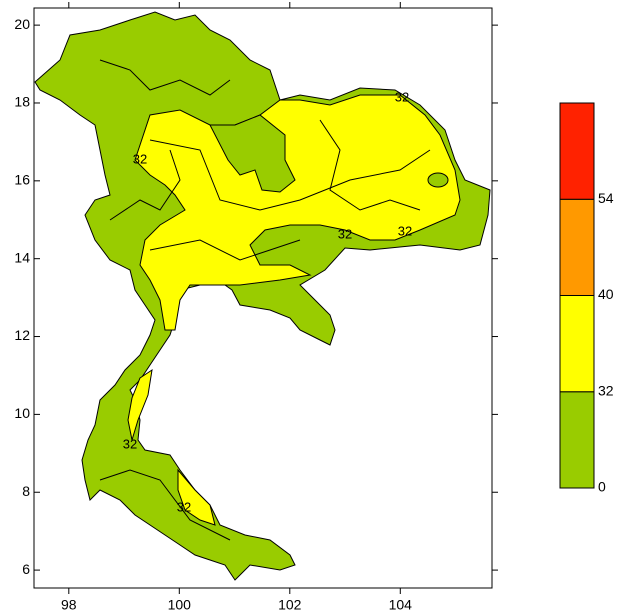 The height and width of the screenshot is (615, 620). What do you see at coordinates (401, 603) in the screenshot?
I see `x-tick-label: 104` at bounding box center [401, 603].